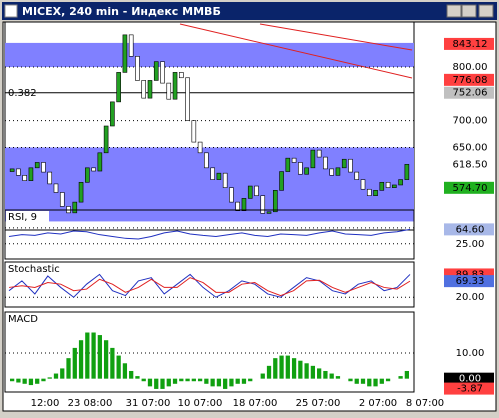  I want to click on x-tick-label: 31 07:00, so click(148, 403).